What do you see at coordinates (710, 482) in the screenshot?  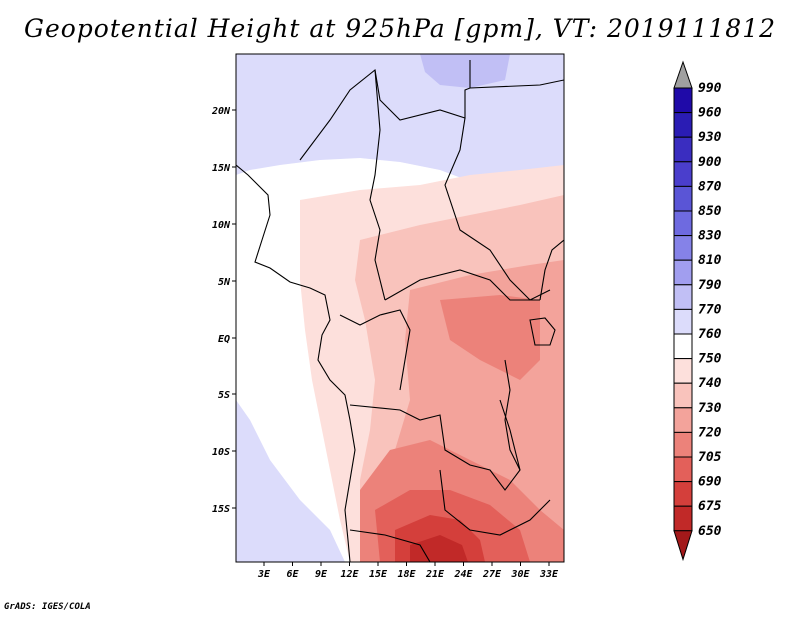 I see `colorbar-label: 690` at bounding box center [710, 482].